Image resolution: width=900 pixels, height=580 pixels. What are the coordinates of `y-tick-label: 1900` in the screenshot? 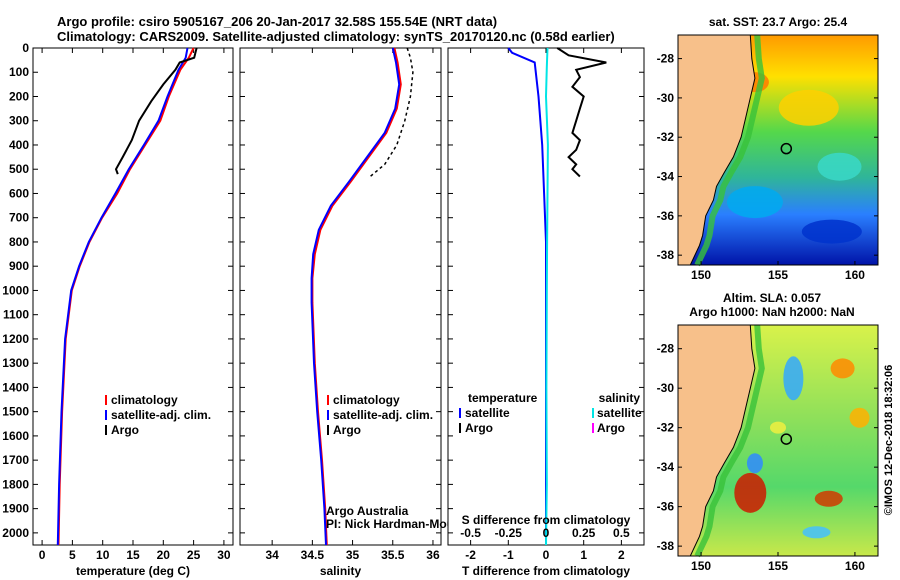 It's located at (15, 509).